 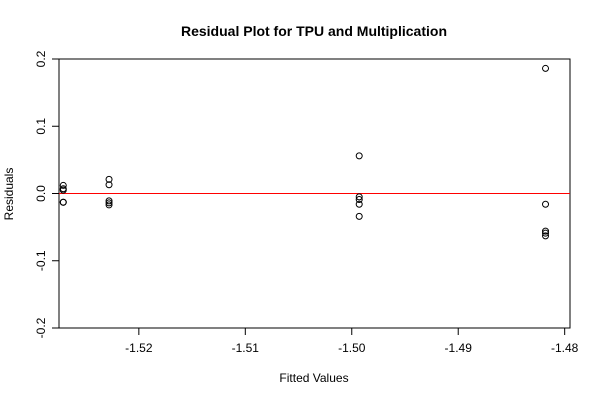 What do you see at coordinates (41, 58) in the screenshot?
I see `y-tick-label: 0.2` at bounding box center [41, 58].